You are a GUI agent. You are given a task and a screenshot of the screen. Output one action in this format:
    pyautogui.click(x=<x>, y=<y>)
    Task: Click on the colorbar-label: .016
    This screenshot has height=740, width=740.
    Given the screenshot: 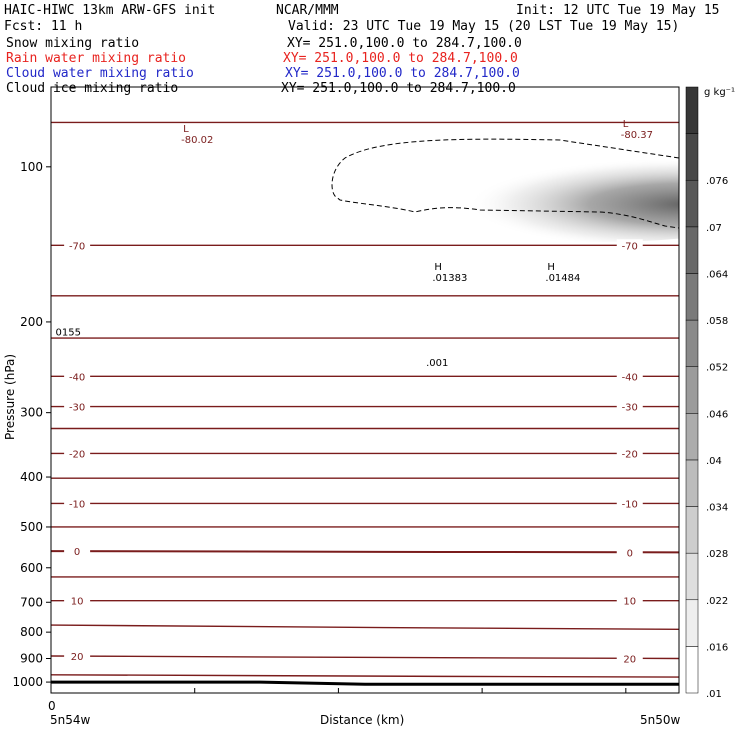 What is the action you would take?
    pyautogui.click(x=717, y=647)
    